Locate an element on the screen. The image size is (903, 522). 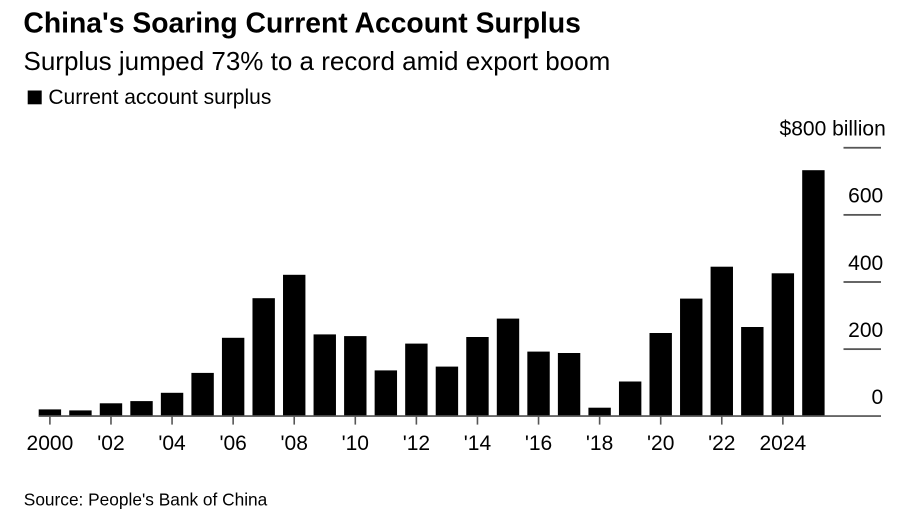
svg-text: Current account surplus is located at coordinates (159, 97).